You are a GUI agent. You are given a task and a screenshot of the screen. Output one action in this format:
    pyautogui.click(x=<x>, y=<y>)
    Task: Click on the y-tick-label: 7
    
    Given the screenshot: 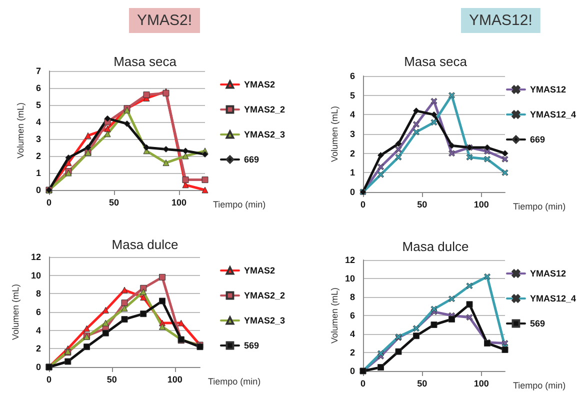 What is the action you would take?
    pyautogui.click(x=38, y=71)
    